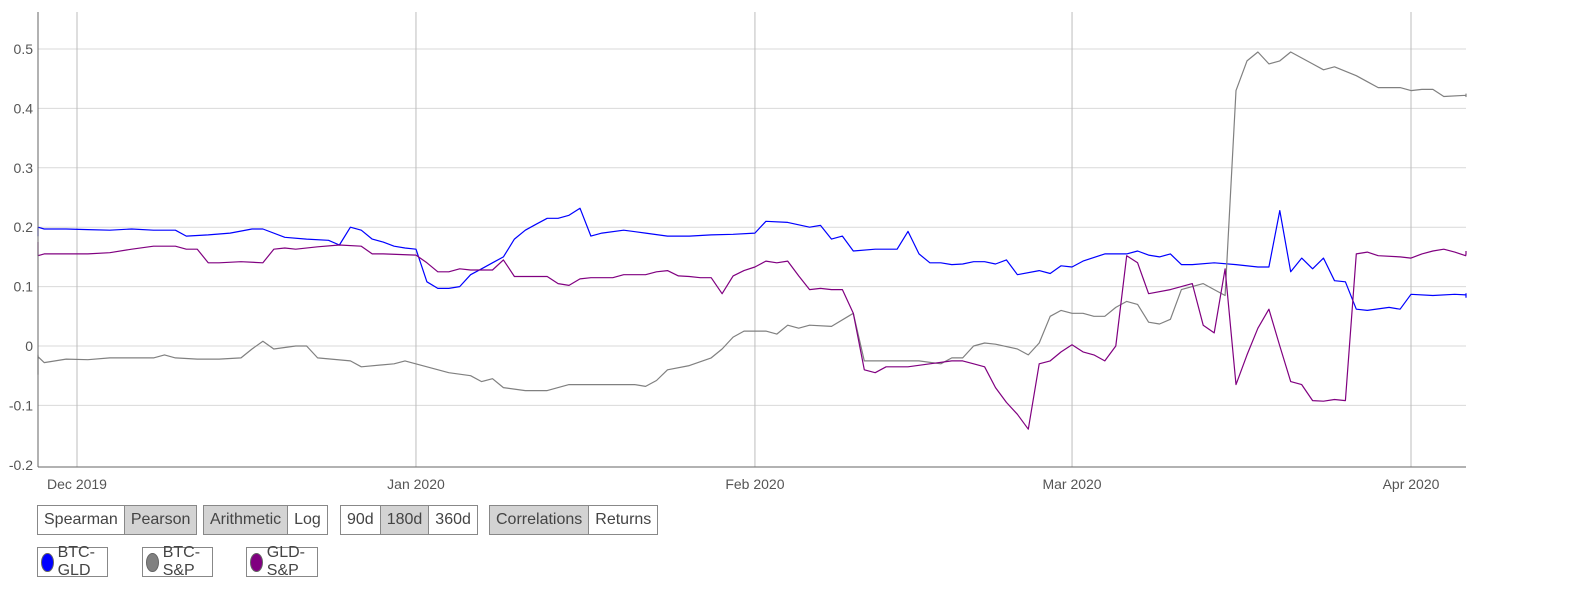  I want to click on returns-button: Returns, so click(623, 520).